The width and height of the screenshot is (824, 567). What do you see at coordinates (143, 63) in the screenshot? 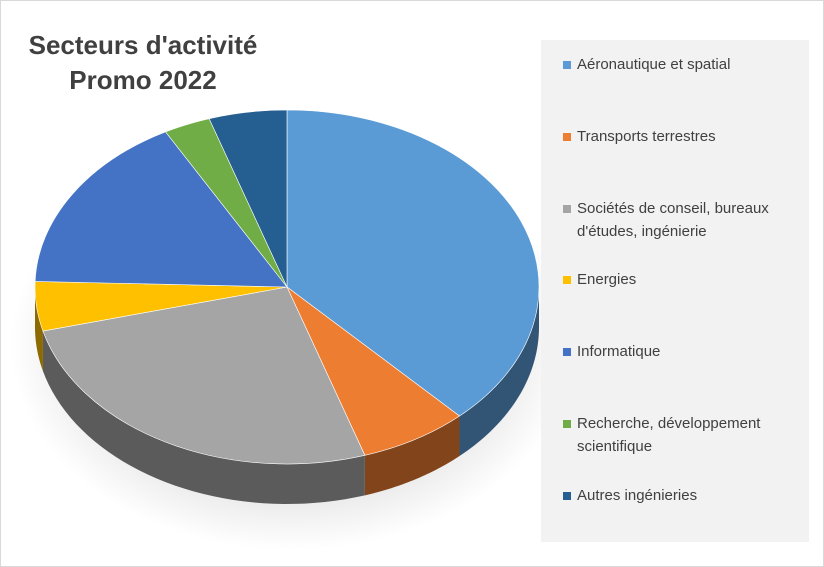
I see `chart-title: Secteurs d'activité Promo 2022` at bounding box center [143, 63].